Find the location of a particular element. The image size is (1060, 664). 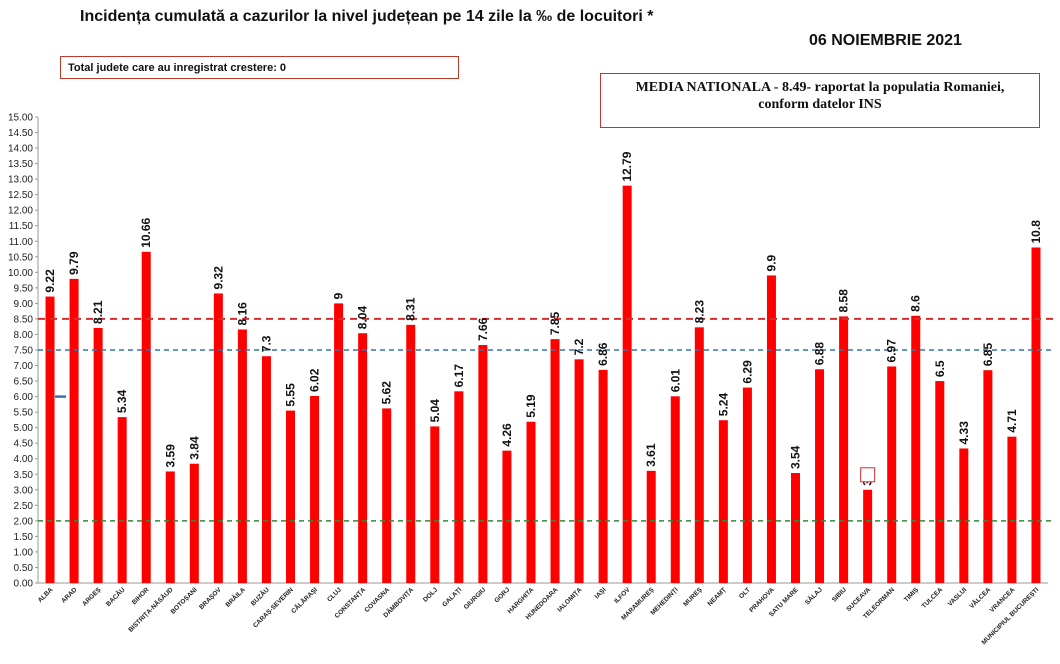

value-label: 3.54 is located at coordinates (796, 457).